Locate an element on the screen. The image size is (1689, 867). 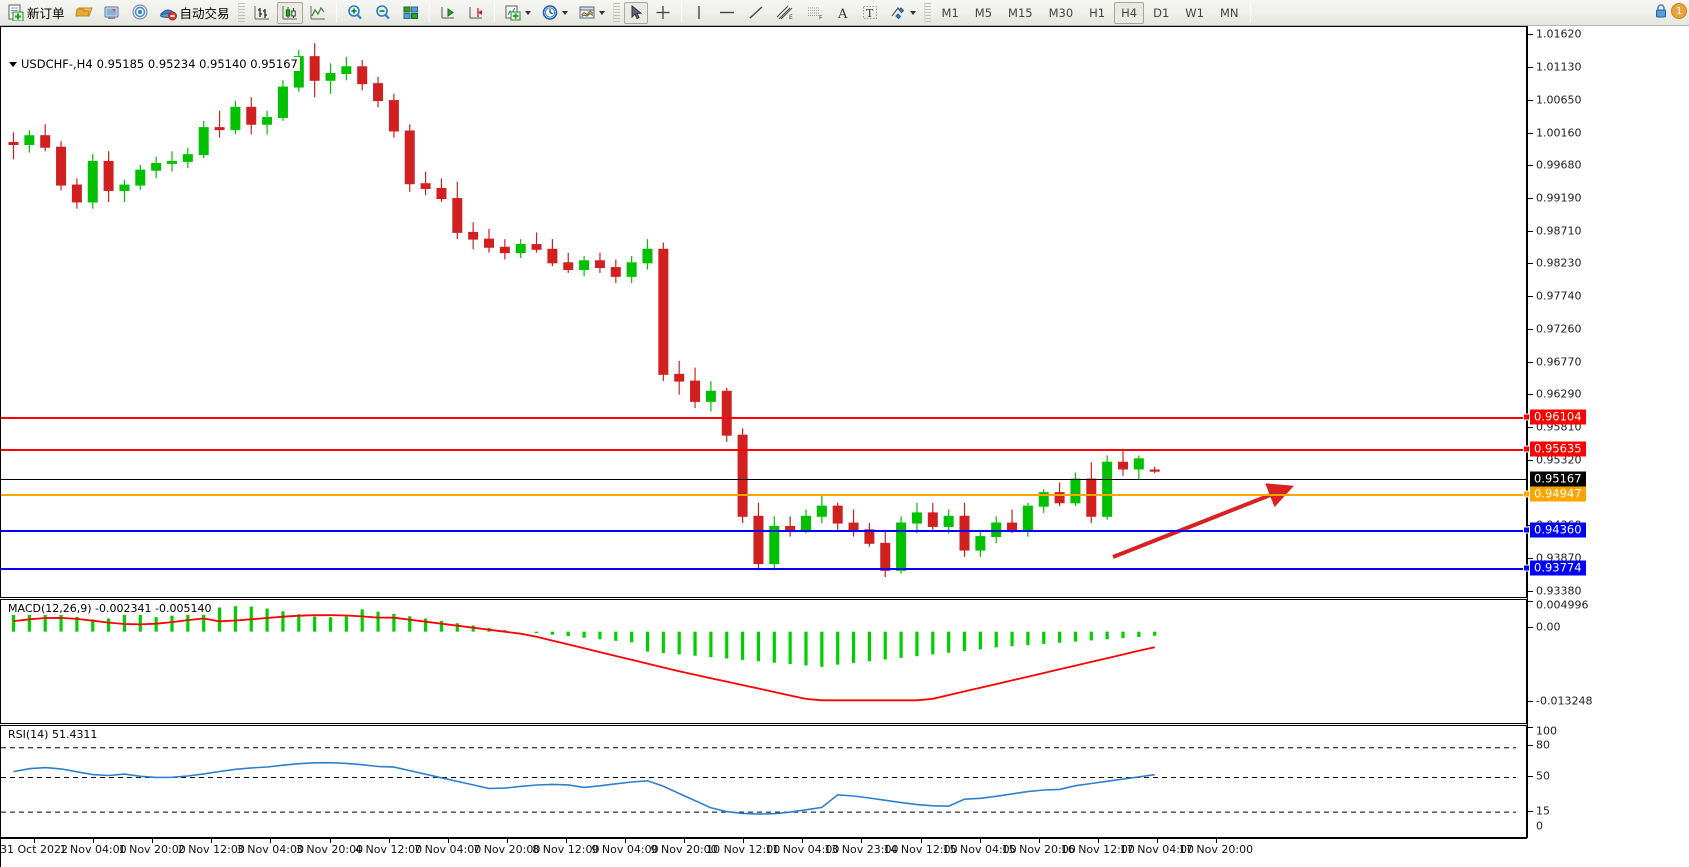
level-handle-0.94360 is located at coordinates (1526, 530).